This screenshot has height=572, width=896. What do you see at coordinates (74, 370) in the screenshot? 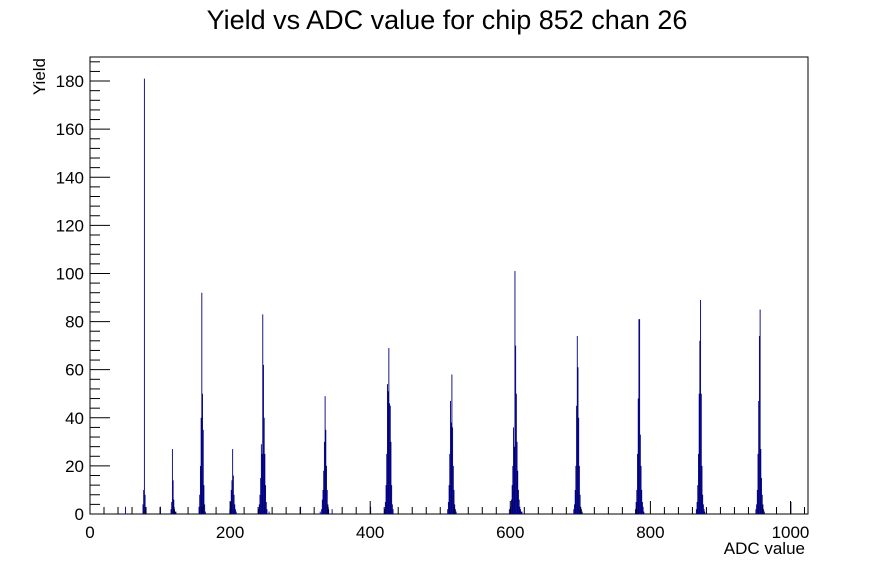
I see `y-tick-label: 60` at bounding box center [74, 370].